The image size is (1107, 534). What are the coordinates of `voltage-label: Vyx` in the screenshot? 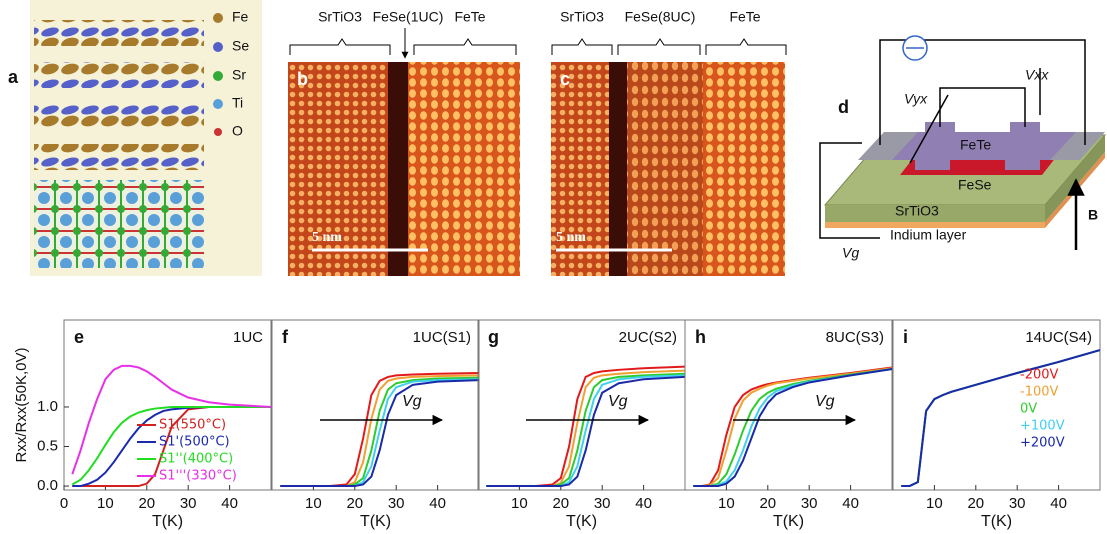 It's located at (916, 99).